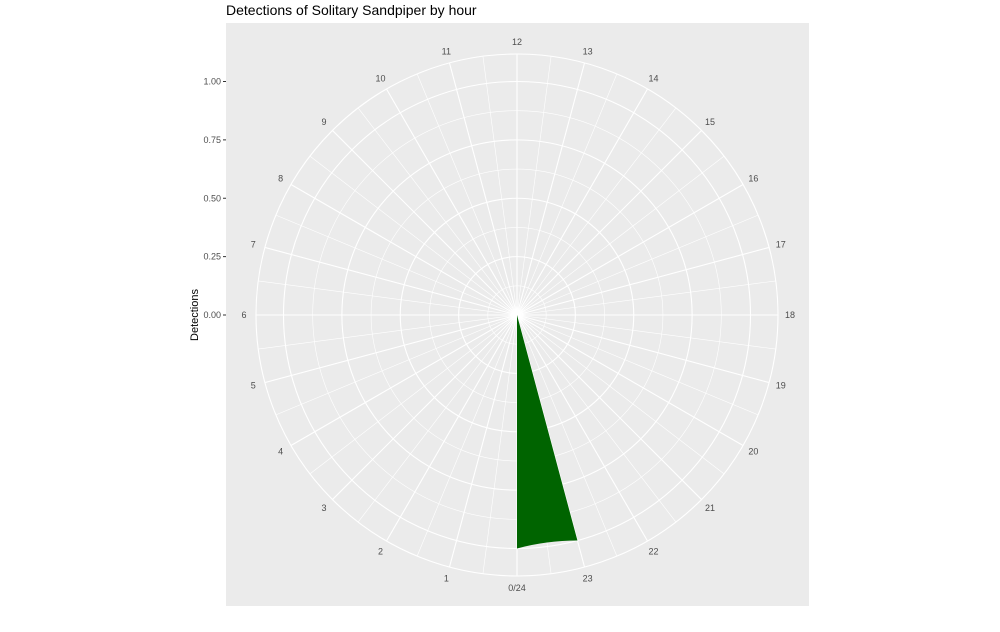  Describe the element at coordinates (446, 579) in the screenshot. I see `angle-label: 1` at that location.